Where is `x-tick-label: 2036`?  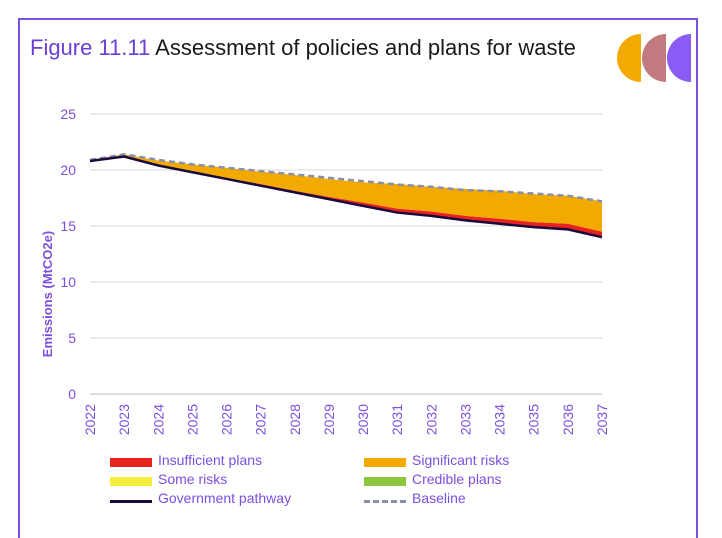 x-tick-label: 2036 is located at coordinates (568, 419).